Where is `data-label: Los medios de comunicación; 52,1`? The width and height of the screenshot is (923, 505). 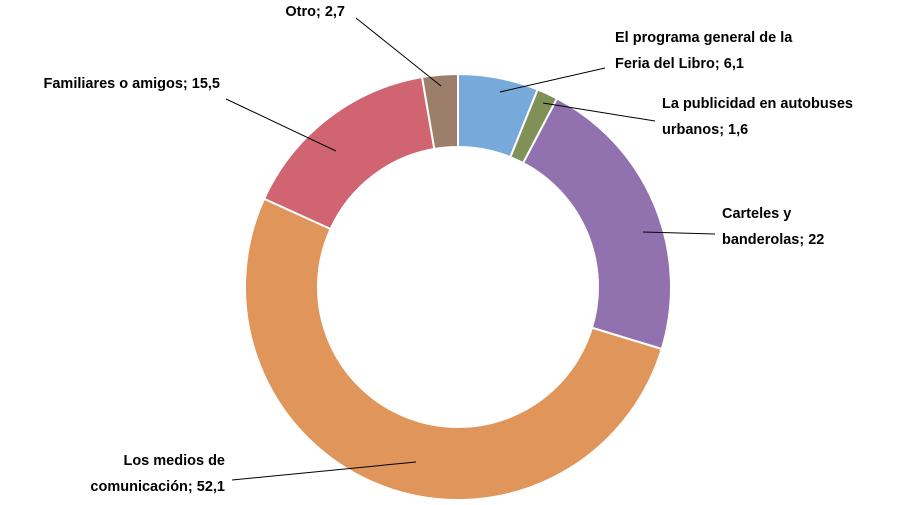
data-label: Los medios de comunicación; 52,1 is located at coordinates (157, 474).